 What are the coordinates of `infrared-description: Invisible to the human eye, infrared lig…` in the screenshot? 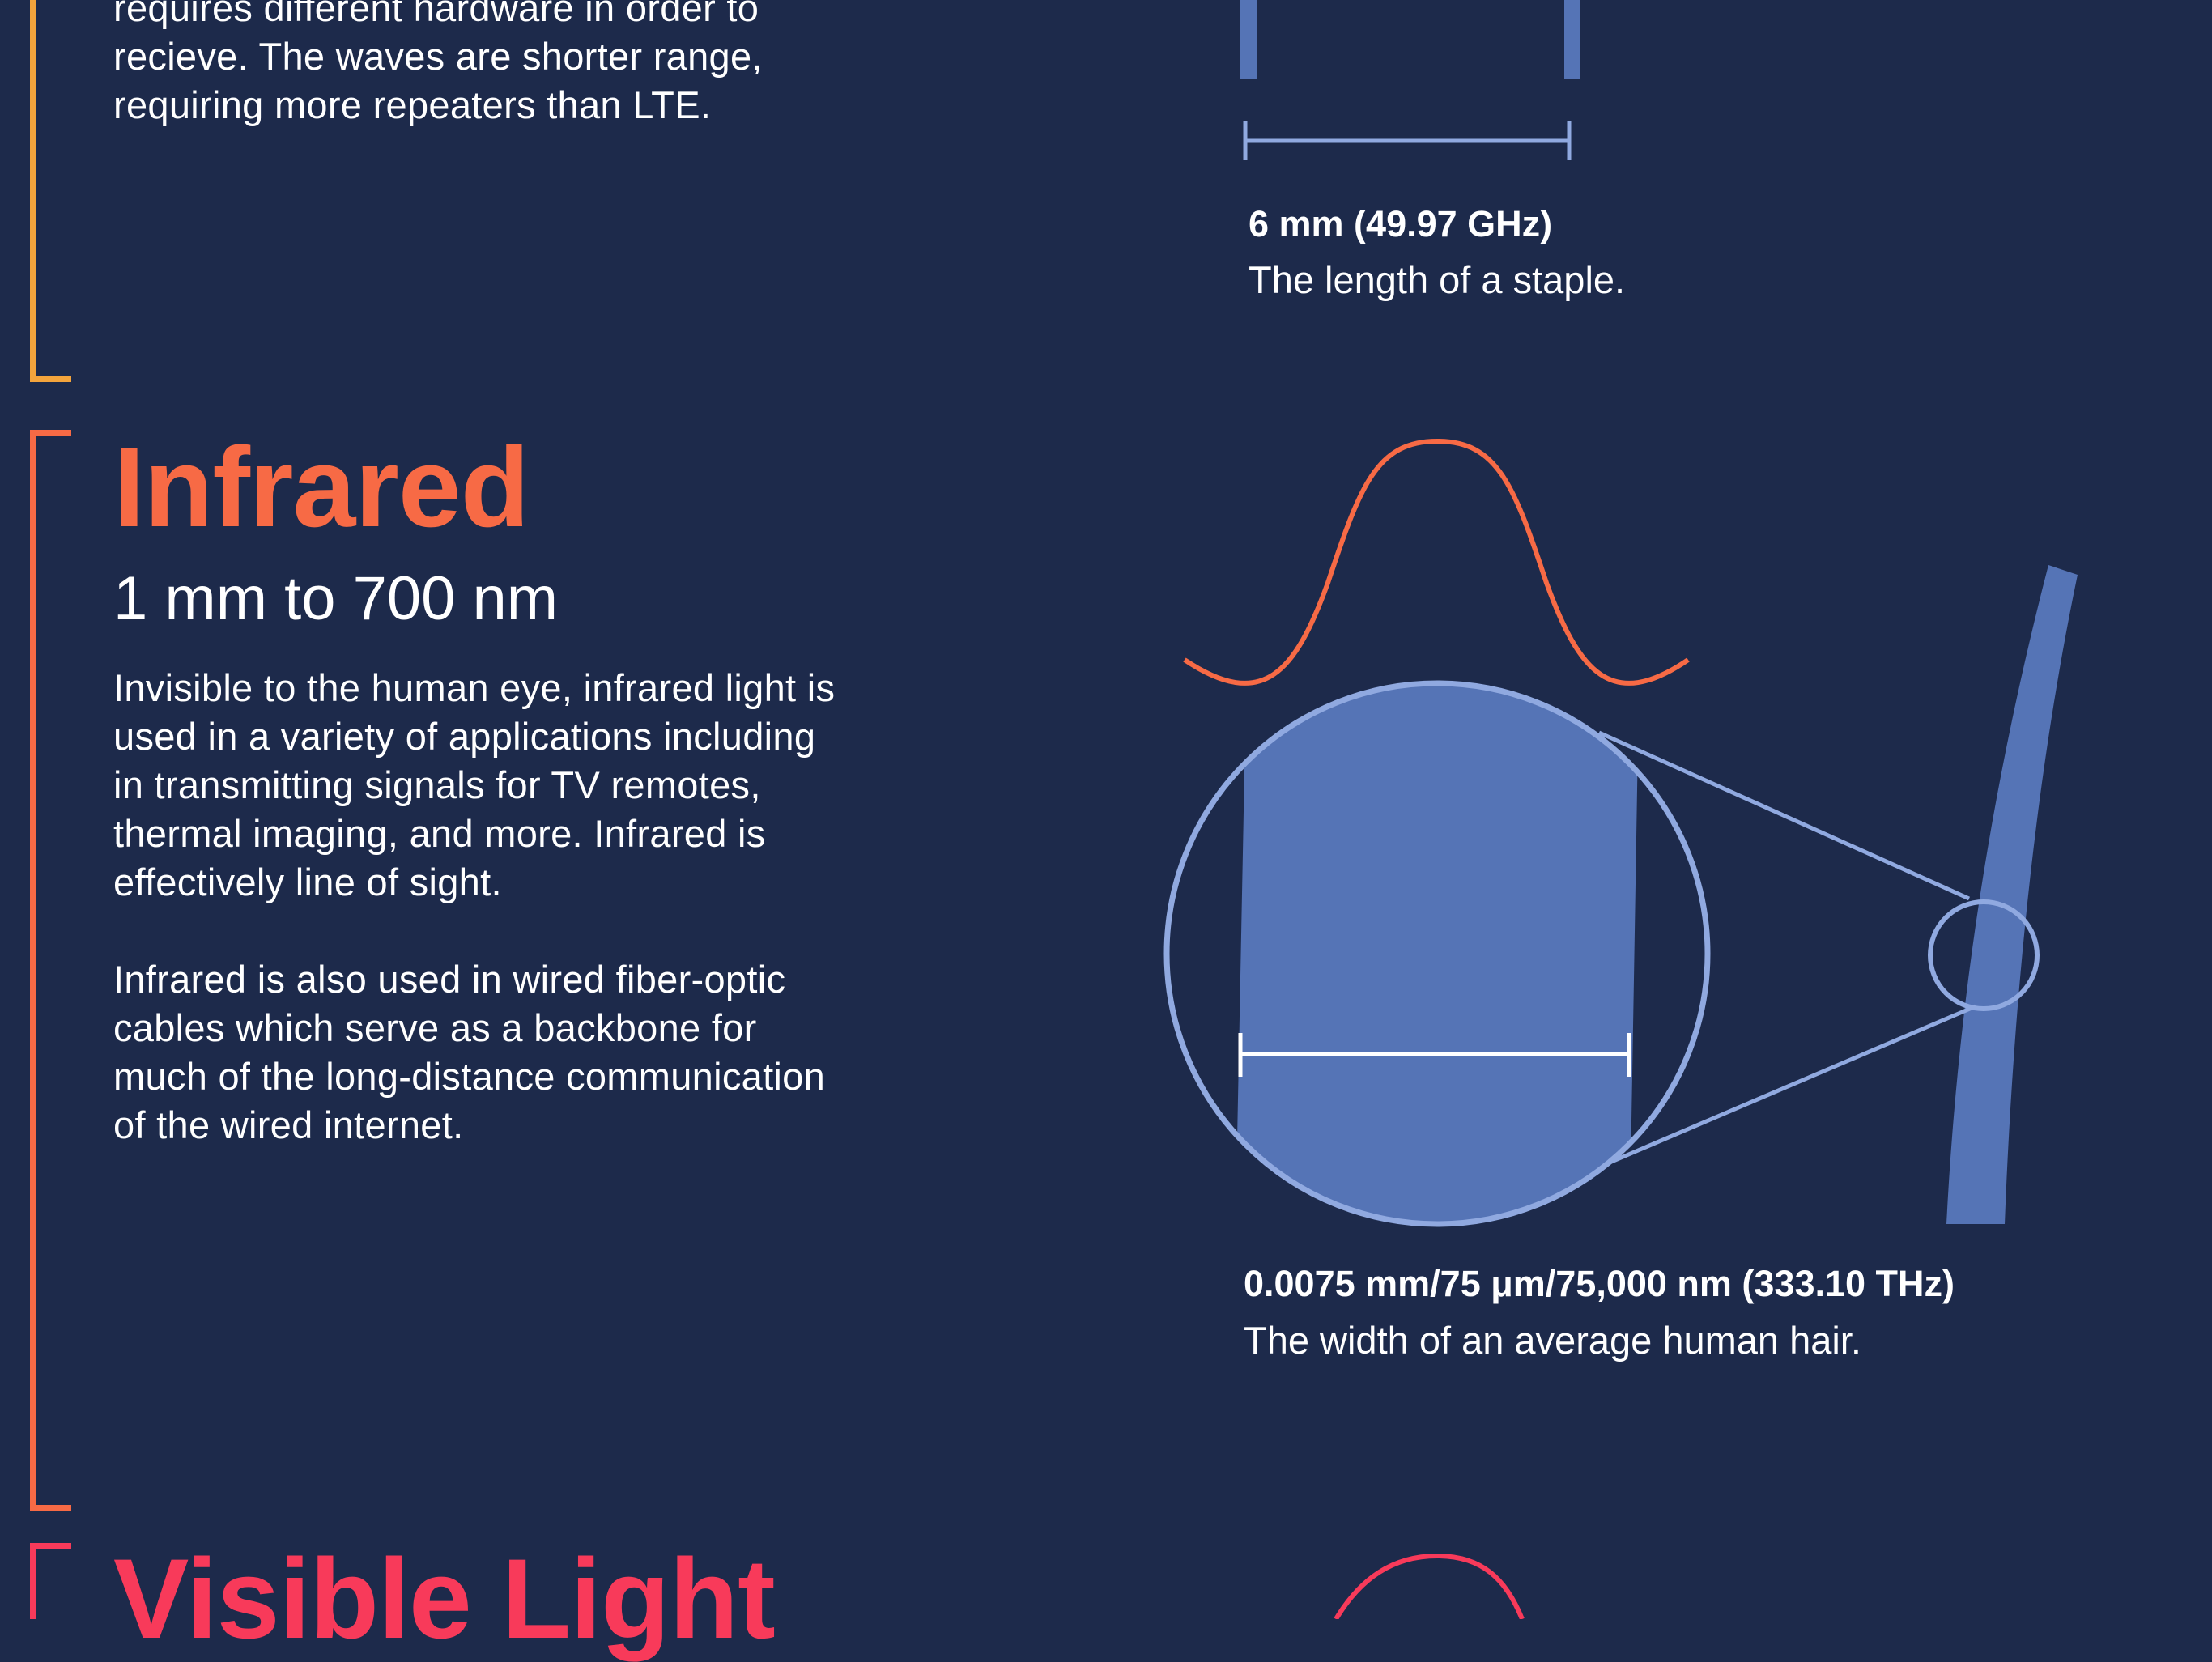 It's located at (475, 784).